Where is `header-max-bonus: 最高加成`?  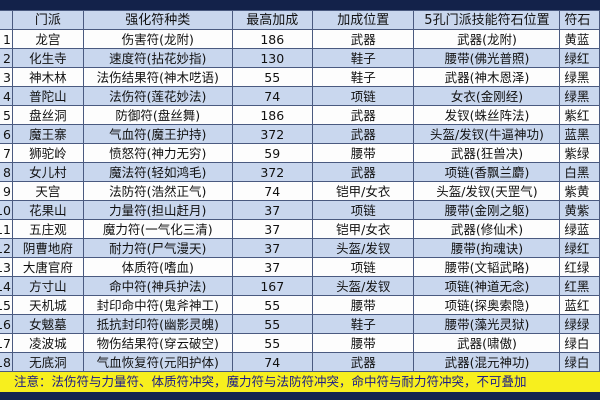 header-max-bonus: 最高加成 is located at coordinates (272, 20).